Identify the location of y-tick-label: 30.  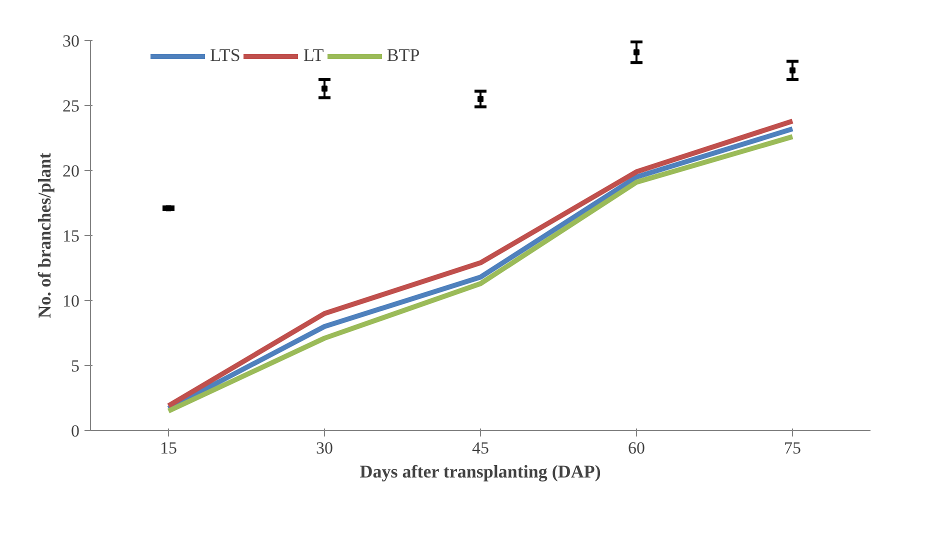
(71, 41).